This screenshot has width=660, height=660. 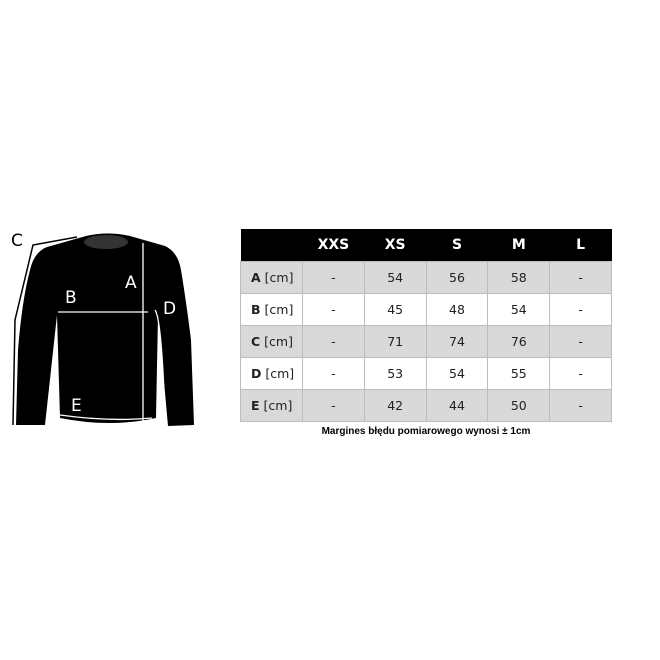 I want to click on table-cell: 76, so click(x=519, y=341).